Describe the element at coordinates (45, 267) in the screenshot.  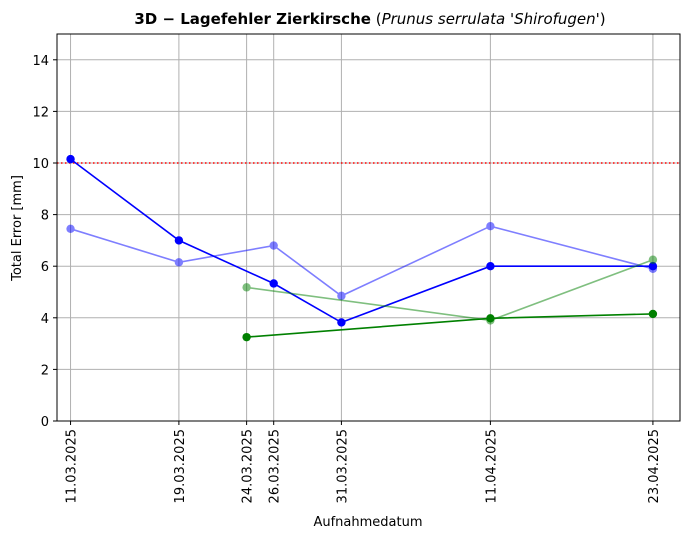
I see `y-tick-label: 6` at that location.